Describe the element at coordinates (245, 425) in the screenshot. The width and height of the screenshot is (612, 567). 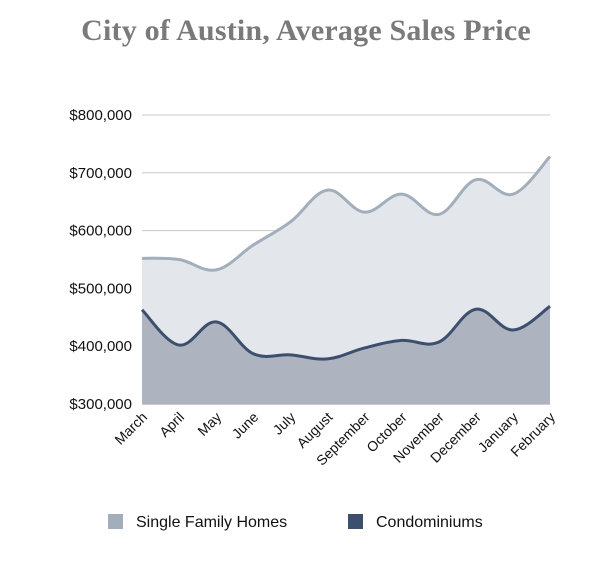
I see `x-tick-label: June` at that location.